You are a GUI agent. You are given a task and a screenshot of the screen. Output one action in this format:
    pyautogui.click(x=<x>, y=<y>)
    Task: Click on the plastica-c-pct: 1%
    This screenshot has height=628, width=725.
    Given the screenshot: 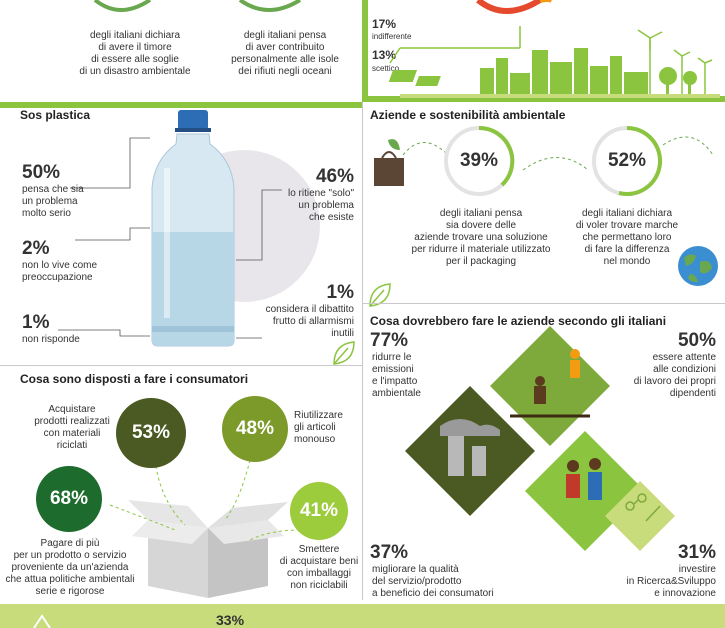 What is the action you would take?
    pyautogui.click(x=36, y=322)
    